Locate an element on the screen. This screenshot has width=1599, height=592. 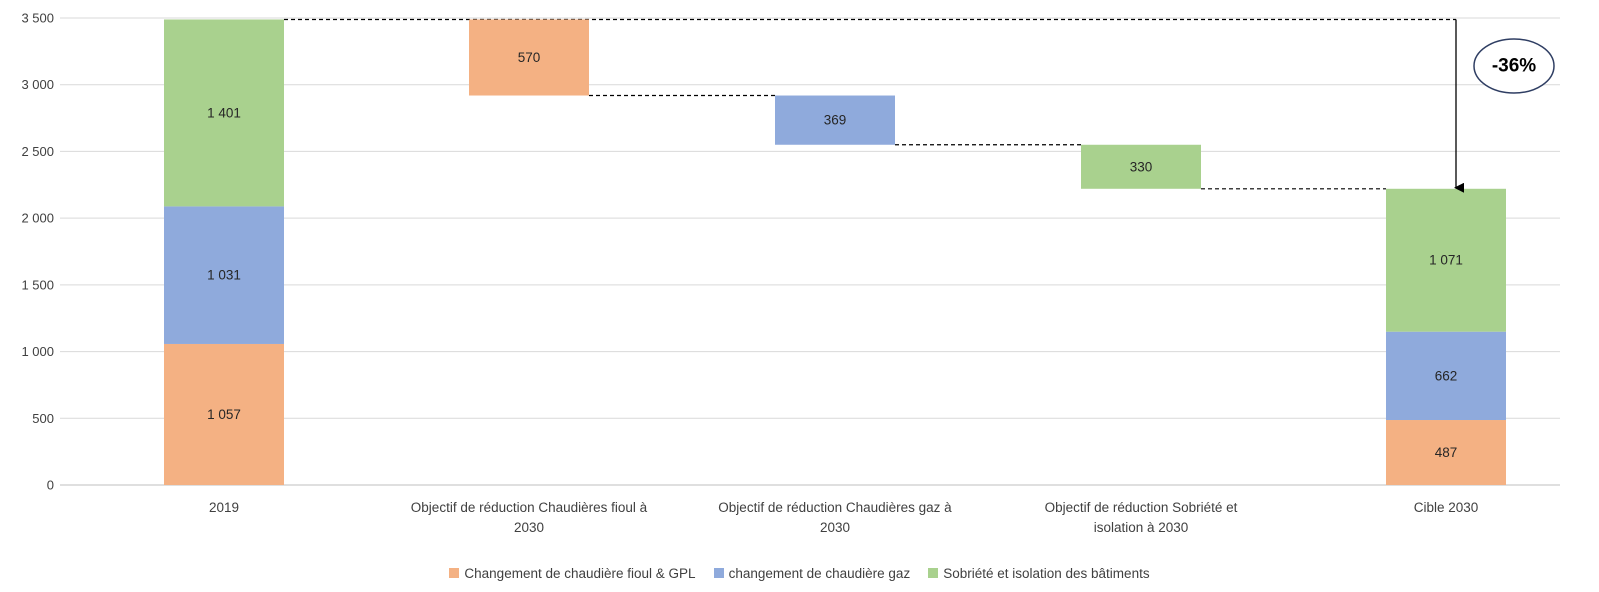
legend-item-gaz: changement de chaudière gaz is located at coordinates (812, 573).